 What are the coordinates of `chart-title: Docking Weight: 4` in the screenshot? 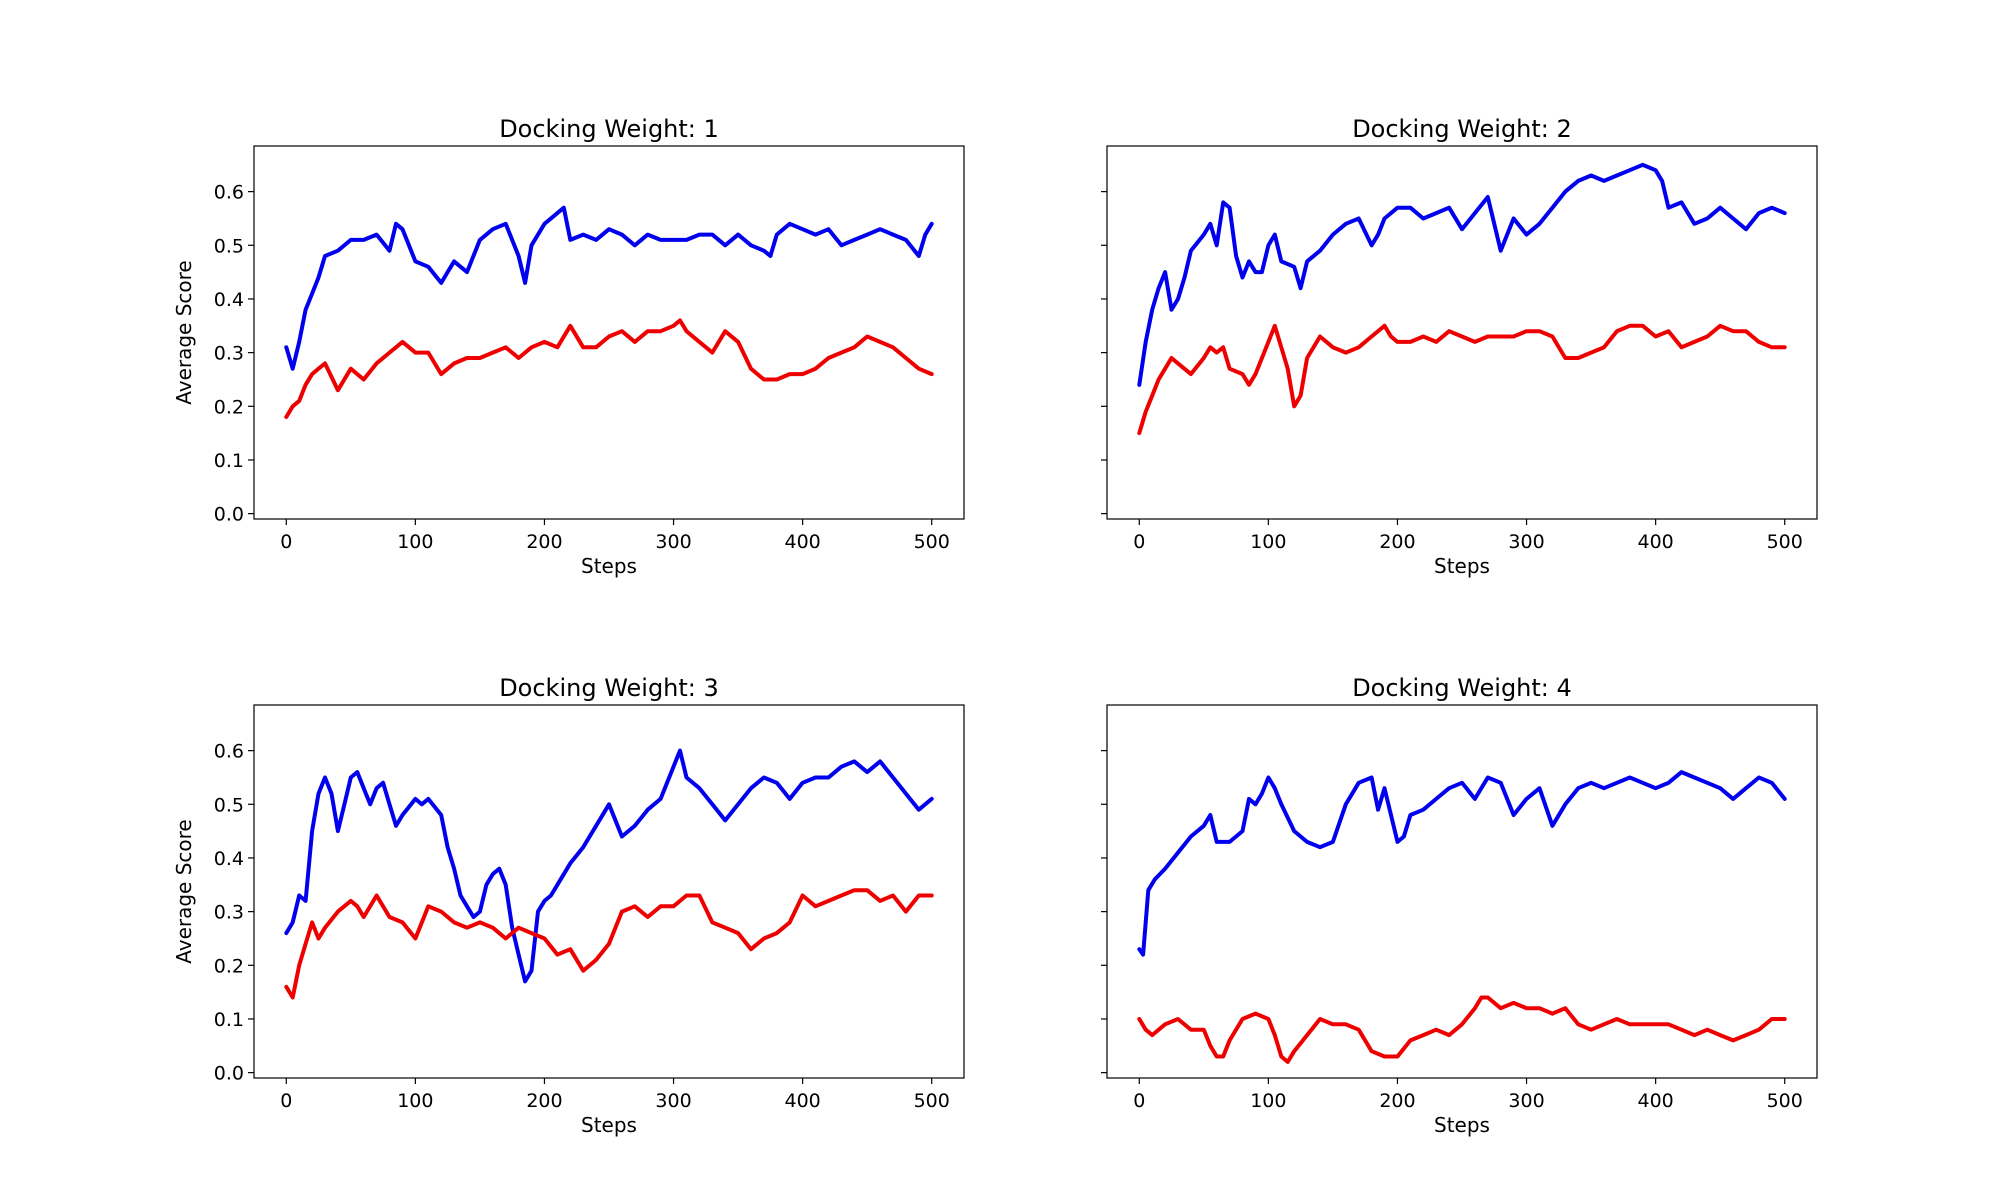 It's located at (1462, 688).